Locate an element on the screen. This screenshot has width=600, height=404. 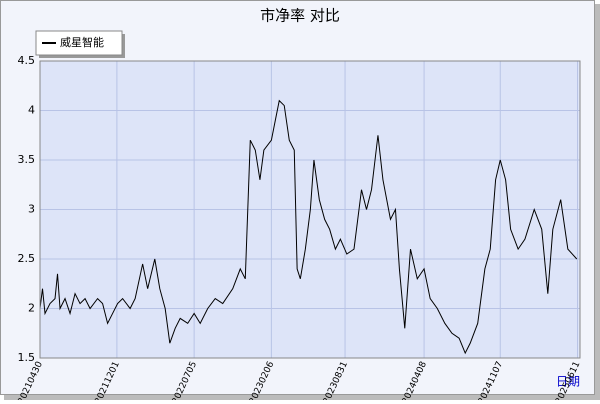
legend-label: 威星智能 is located at coordinates (82, 42).